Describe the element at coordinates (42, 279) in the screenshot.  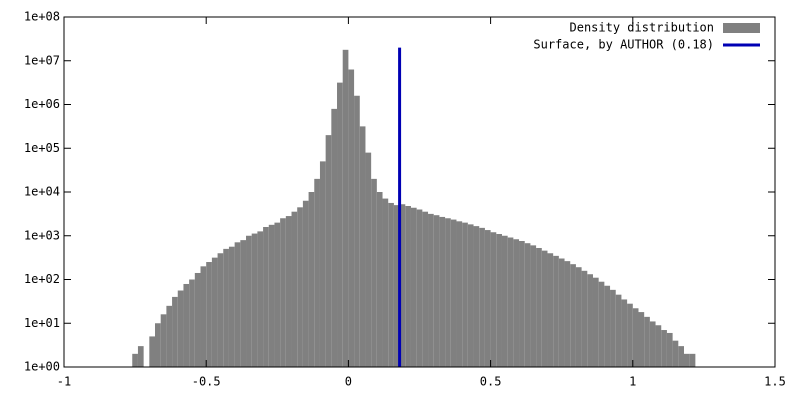
I see `y-tick-label: 1e+02` at that location.